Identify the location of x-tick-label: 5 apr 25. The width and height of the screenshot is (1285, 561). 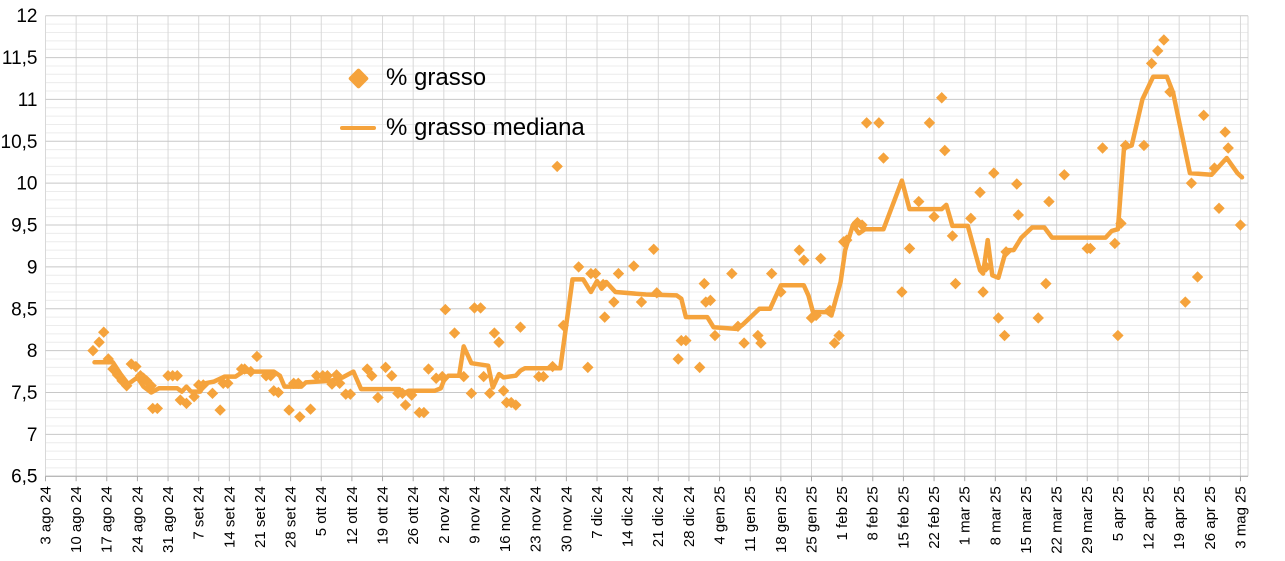
(1118, 513).